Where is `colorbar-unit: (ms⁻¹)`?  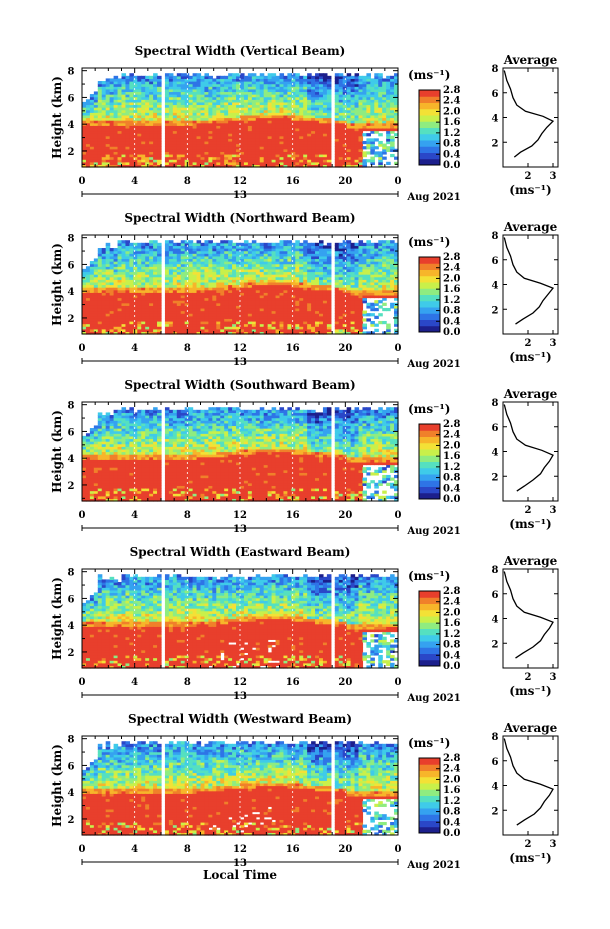
colorbar-unit: (ms⁻¹) is located at coordinates (429, 576).